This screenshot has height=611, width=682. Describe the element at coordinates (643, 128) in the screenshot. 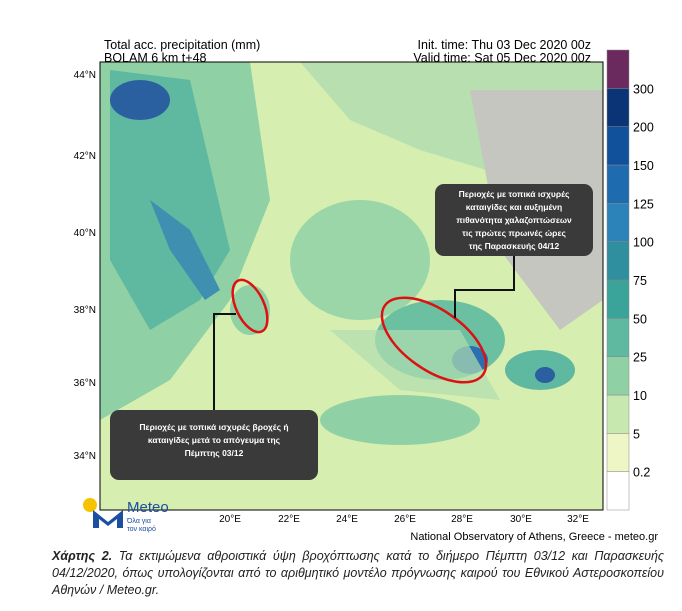

I see `colorbar-label: 200` at that location.